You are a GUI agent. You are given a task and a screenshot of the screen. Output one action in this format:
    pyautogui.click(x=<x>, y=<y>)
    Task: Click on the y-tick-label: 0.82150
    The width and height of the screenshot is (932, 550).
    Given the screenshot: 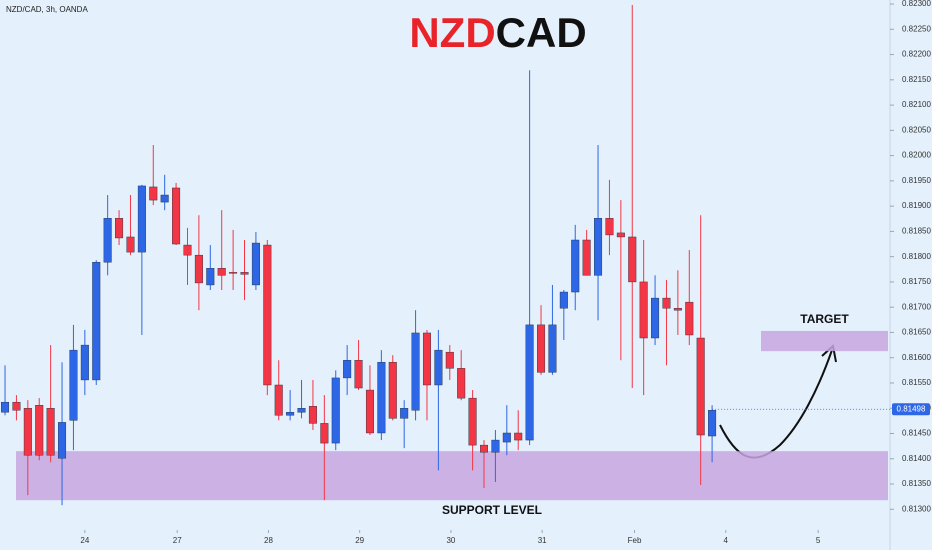 What is the action you would take?
    pyautogui.click(x=916, y=79)
    